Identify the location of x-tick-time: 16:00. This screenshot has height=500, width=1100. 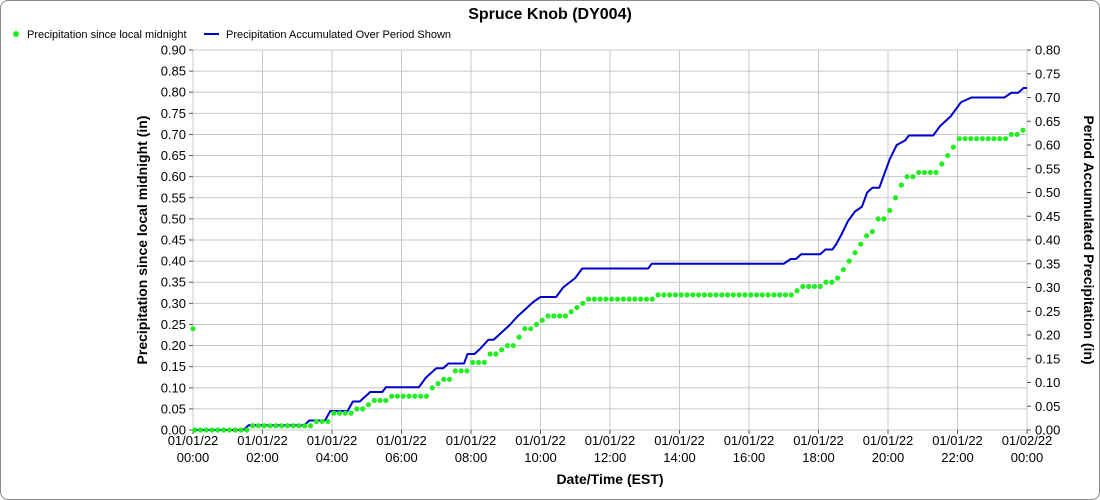
(749, 457).